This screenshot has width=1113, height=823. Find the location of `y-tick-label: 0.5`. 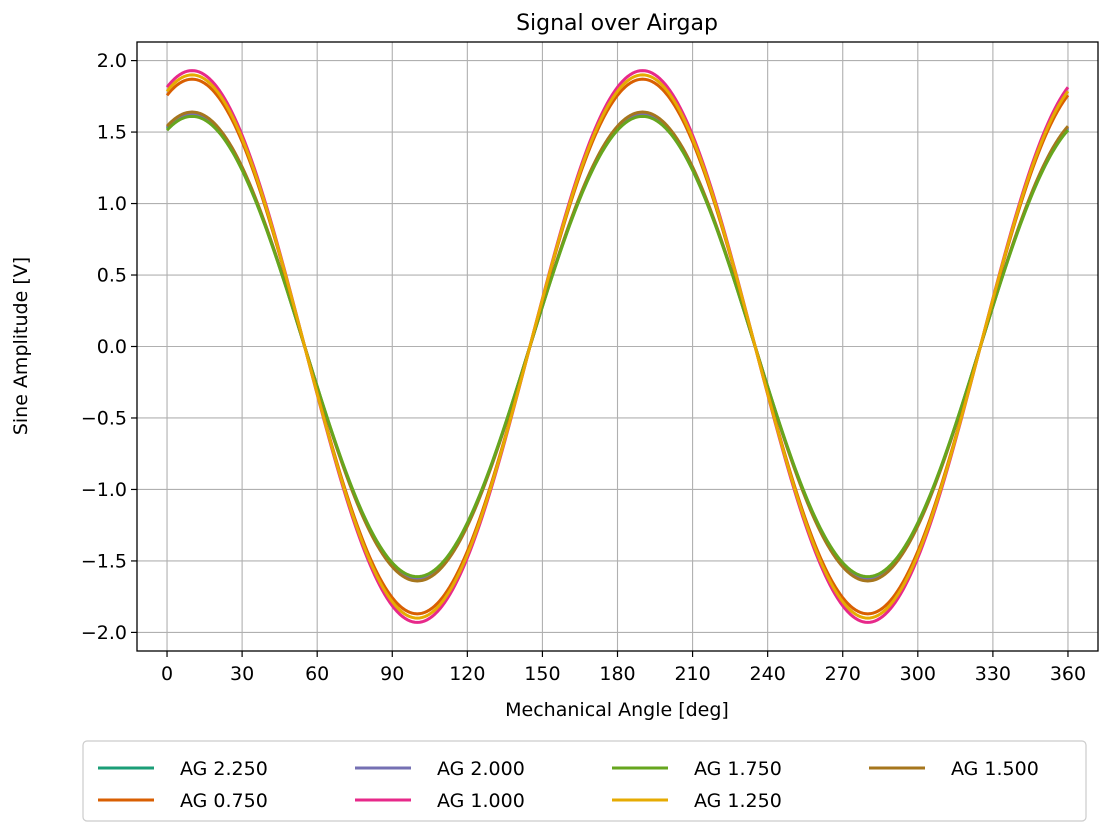

y-tick-label: 0.5 is located at coordinates (112, 276).